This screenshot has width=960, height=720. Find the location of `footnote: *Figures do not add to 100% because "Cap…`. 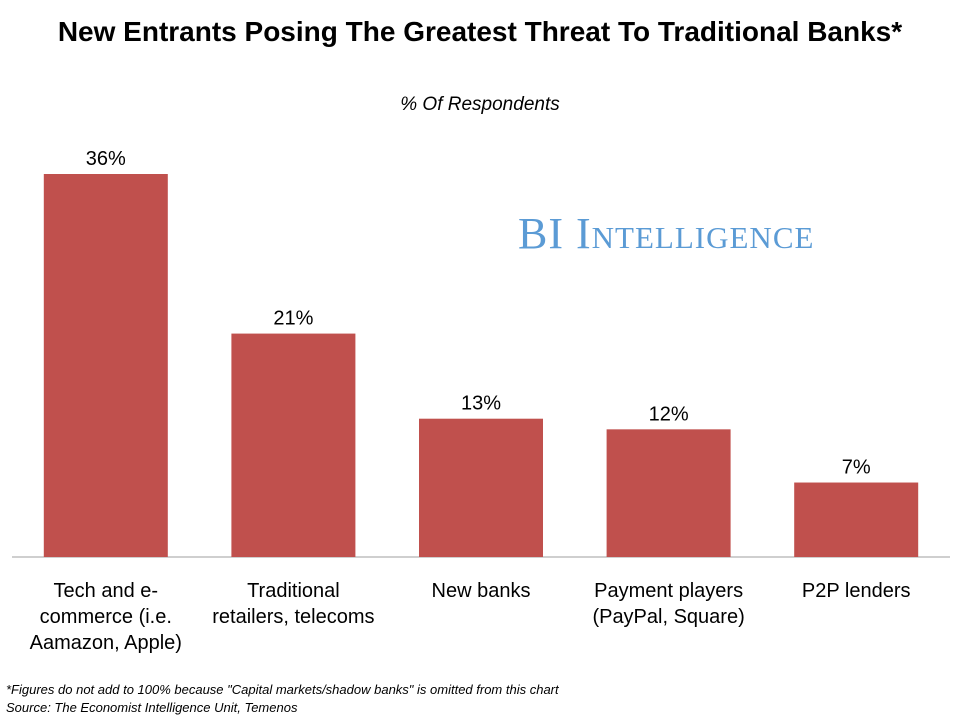

footnote: *Figures do not add to 100% because "Cap… is located at coordinates (282, 689).